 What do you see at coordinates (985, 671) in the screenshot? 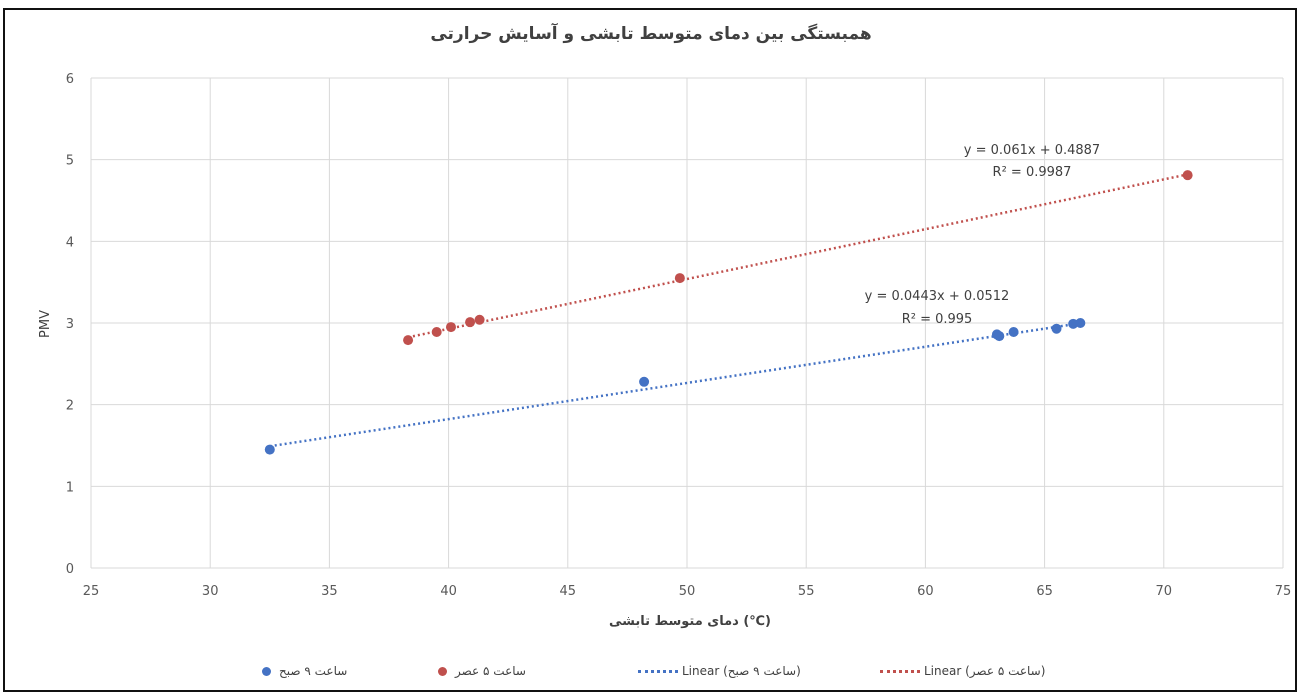
I see `legend-label-trend-afternoon: Linear (ساعت ۵ عصر)` at bounding box center [985, 671].